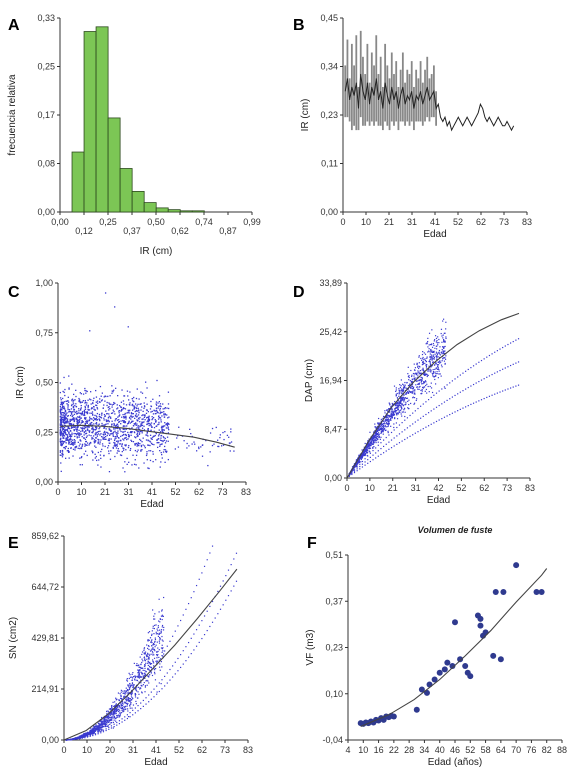 This screenshot has width=580, height=783. Describe the element at coordinates (412, 222) in the screenshot. I see `x-tick-label: 31` at that location.